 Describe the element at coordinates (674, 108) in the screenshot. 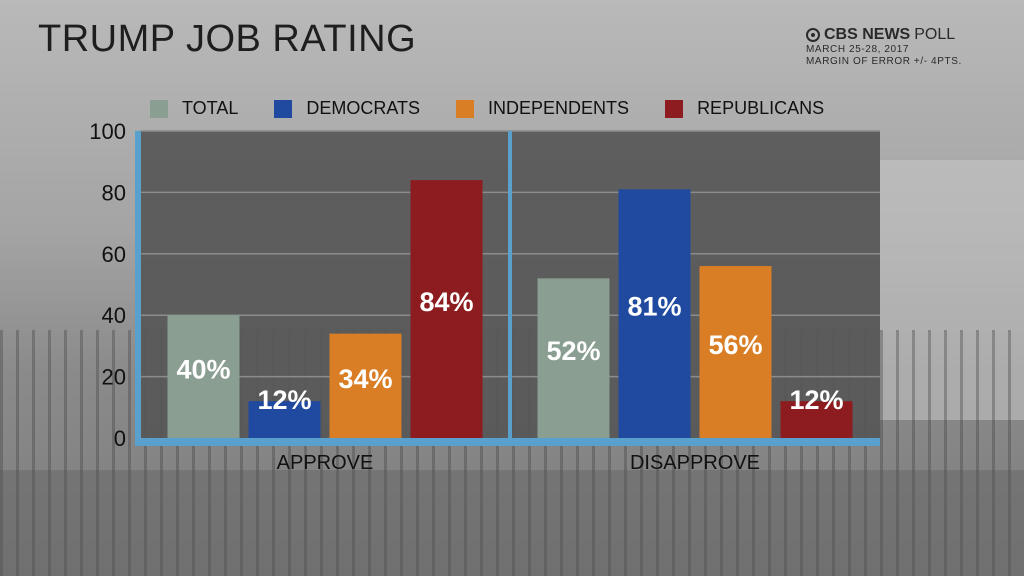

I see `legend-swatch-republicans` at that location.